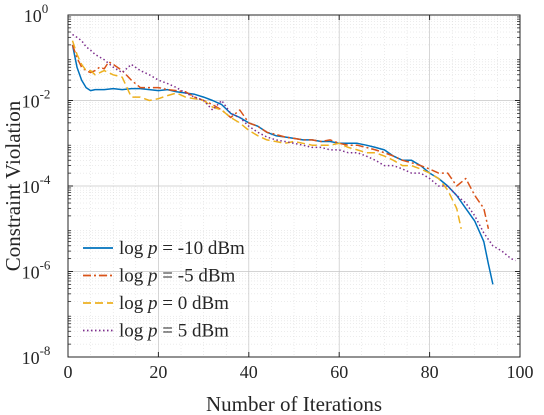  Describe the element at coordinates (36, 99) in the screenshot. I see `y-tick-label: 10⁻²` at that location.